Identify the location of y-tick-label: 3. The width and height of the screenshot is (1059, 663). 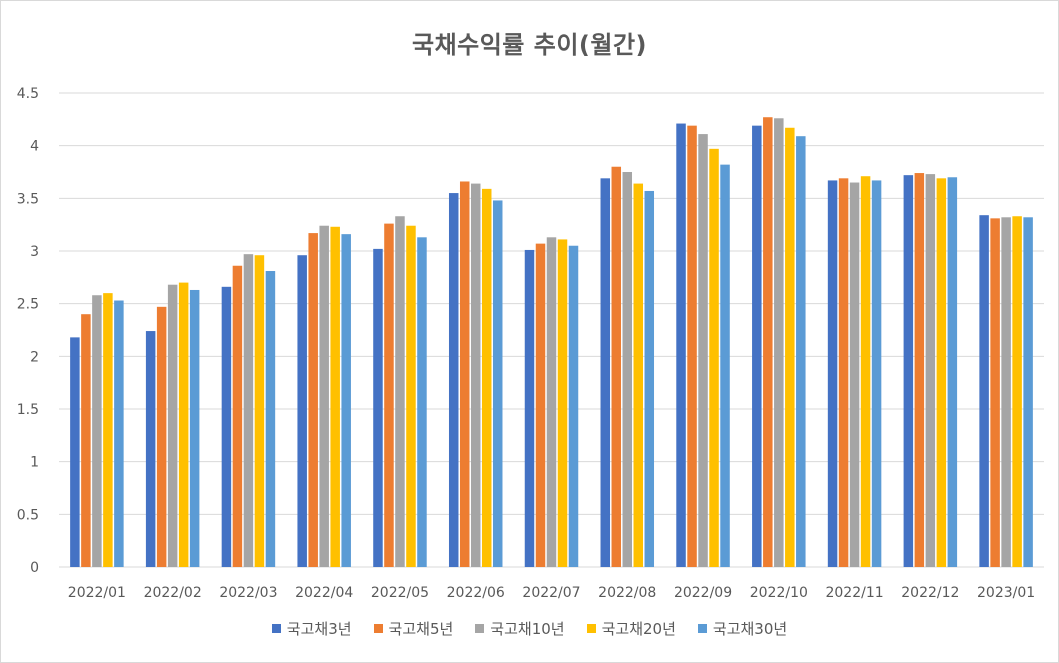
(34, 252).